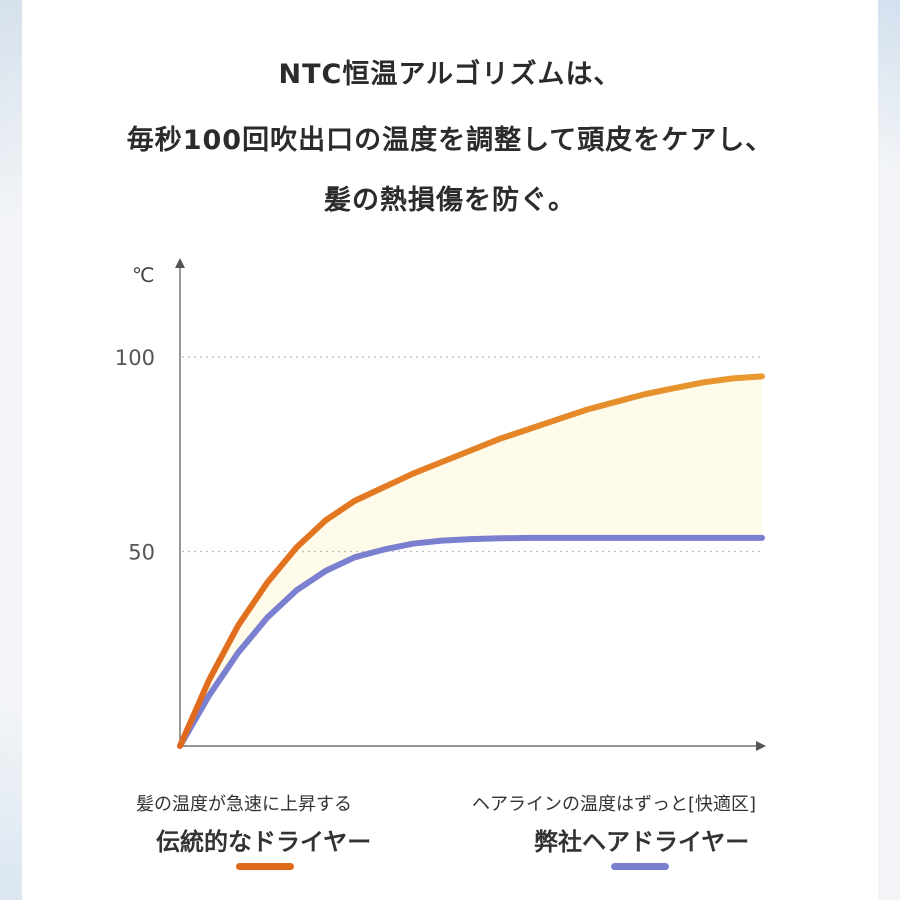 The height and width of the screenshot is (900, 900). What do you see at coordinates (640, 866) in the screenshot?
I see `legend-swatch-ours` at bounding box center [640, 866].